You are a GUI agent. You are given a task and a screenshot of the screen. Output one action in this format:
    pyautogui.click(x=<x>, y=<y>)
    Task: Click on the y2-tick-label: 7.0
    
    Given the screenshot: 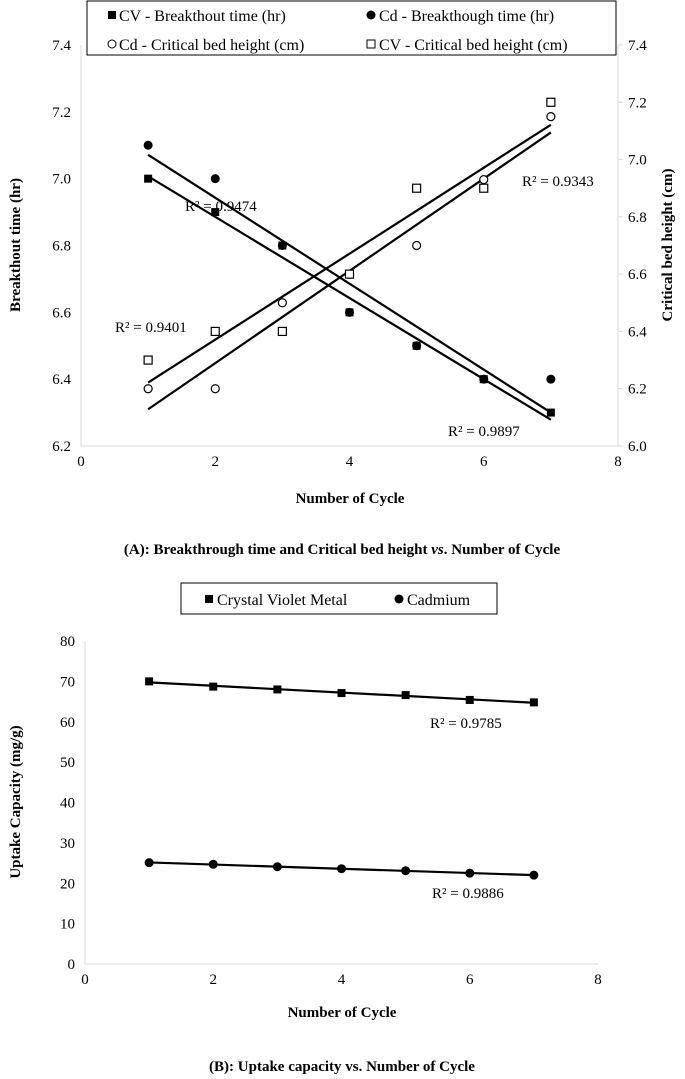 What is the action you would take?
    pyautogui.click(x=637, y=161)
    